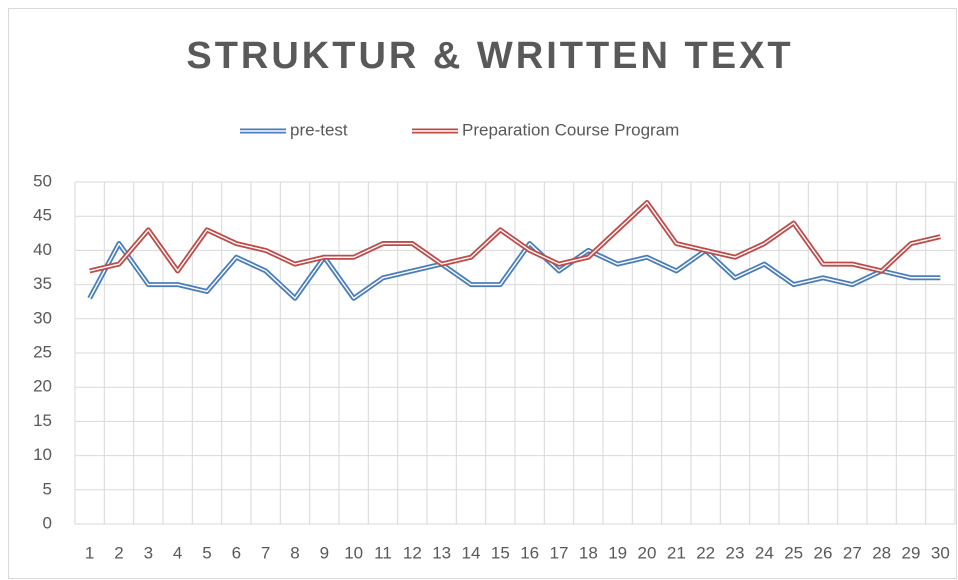  I want to click on x-tick-label: 1, so click(89, 552).